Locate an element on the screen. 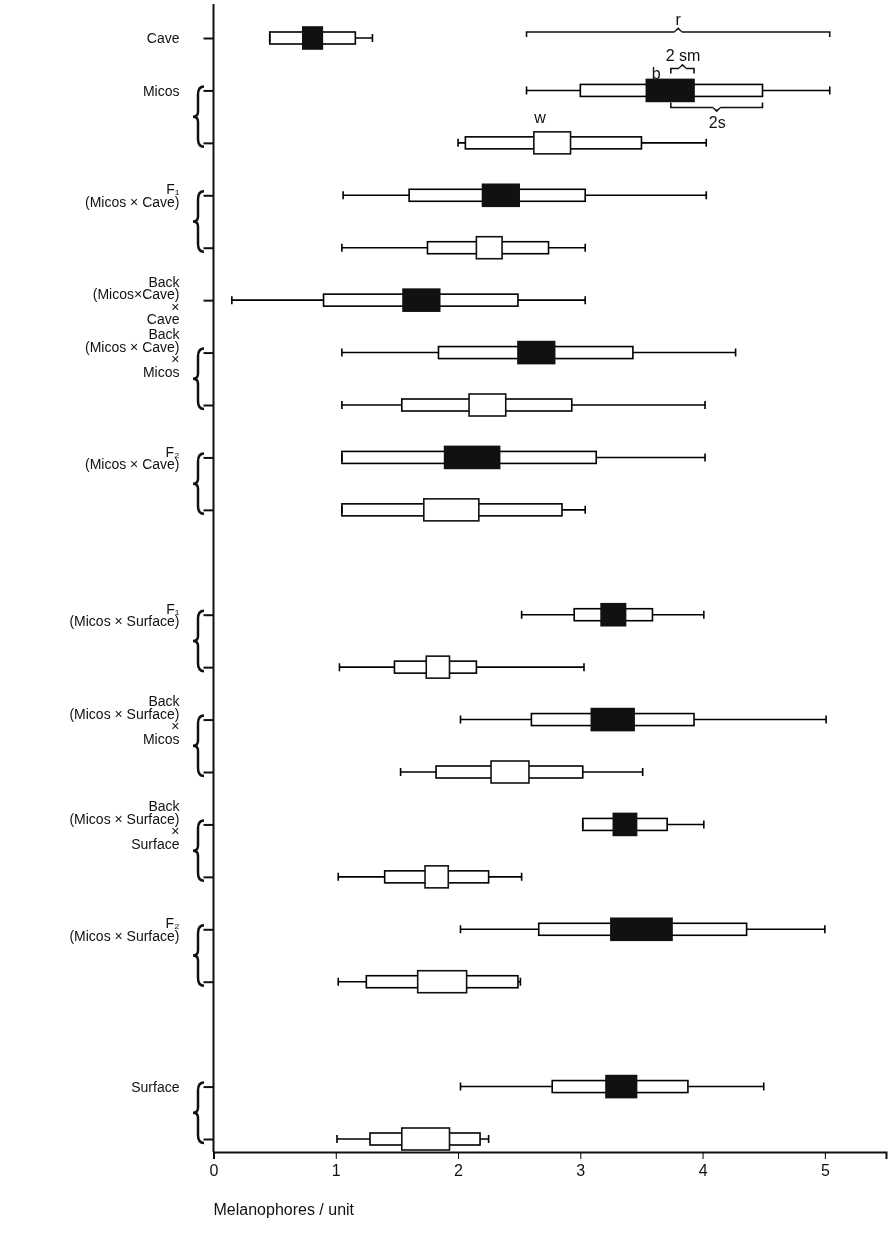 The width and height of the screenshot is (891, 1250). y-tick-label: F₁ (Micos × Surface) is located at coordinates (124, 615).